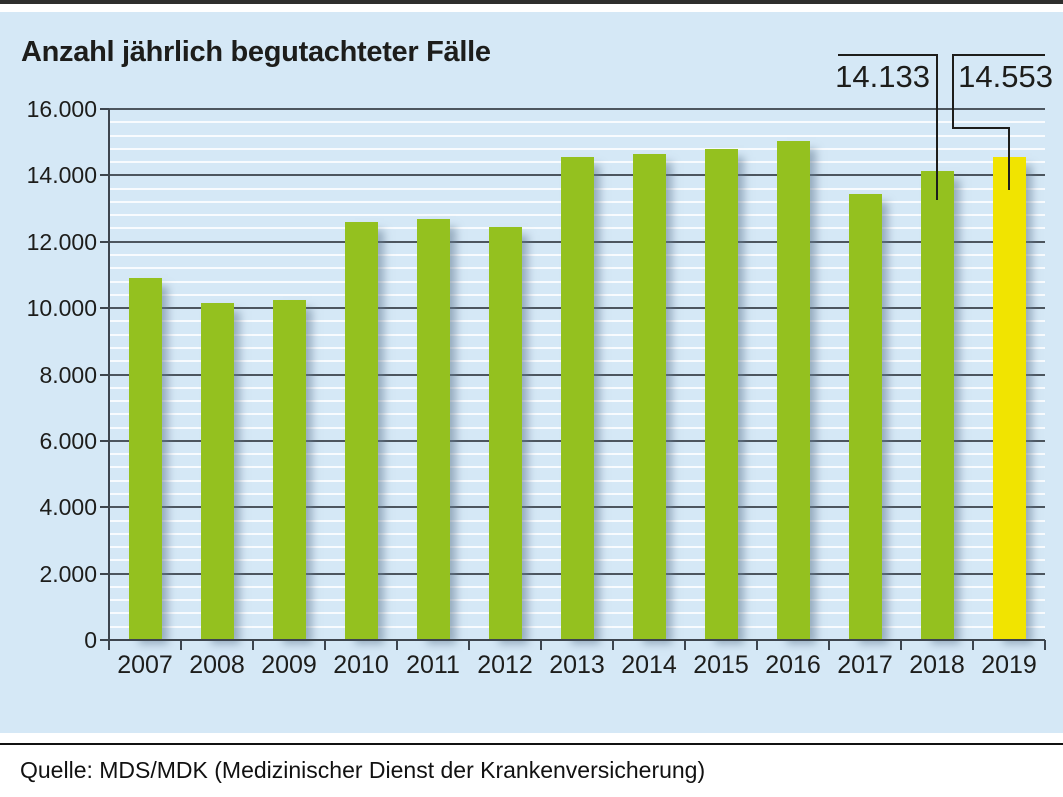  What do you see at coordinates (882, 76) in the screenshot?
I see `callout-2018-value: 14.133` at bounding box center [882, 76].